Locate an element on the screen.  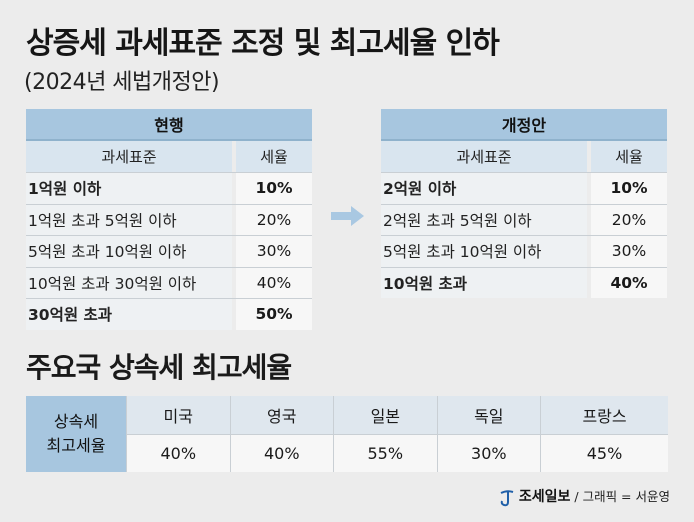
country-germany: 독일 is located at coordinates (488, 415).